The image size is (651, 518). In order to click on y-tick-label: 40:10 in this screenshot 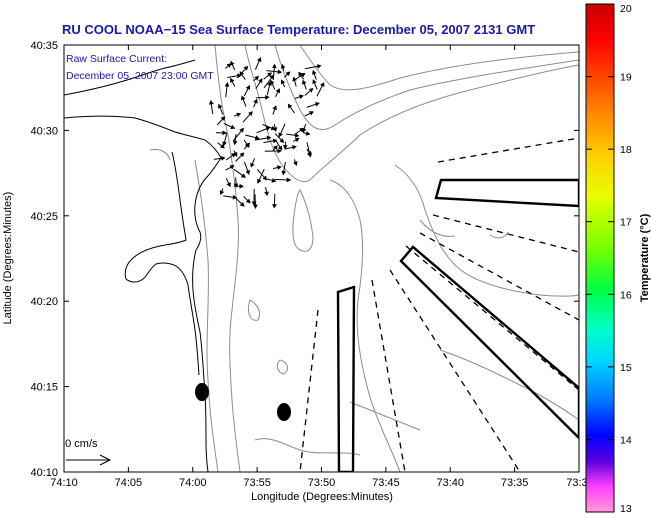, I will do `click(44, 473)`.